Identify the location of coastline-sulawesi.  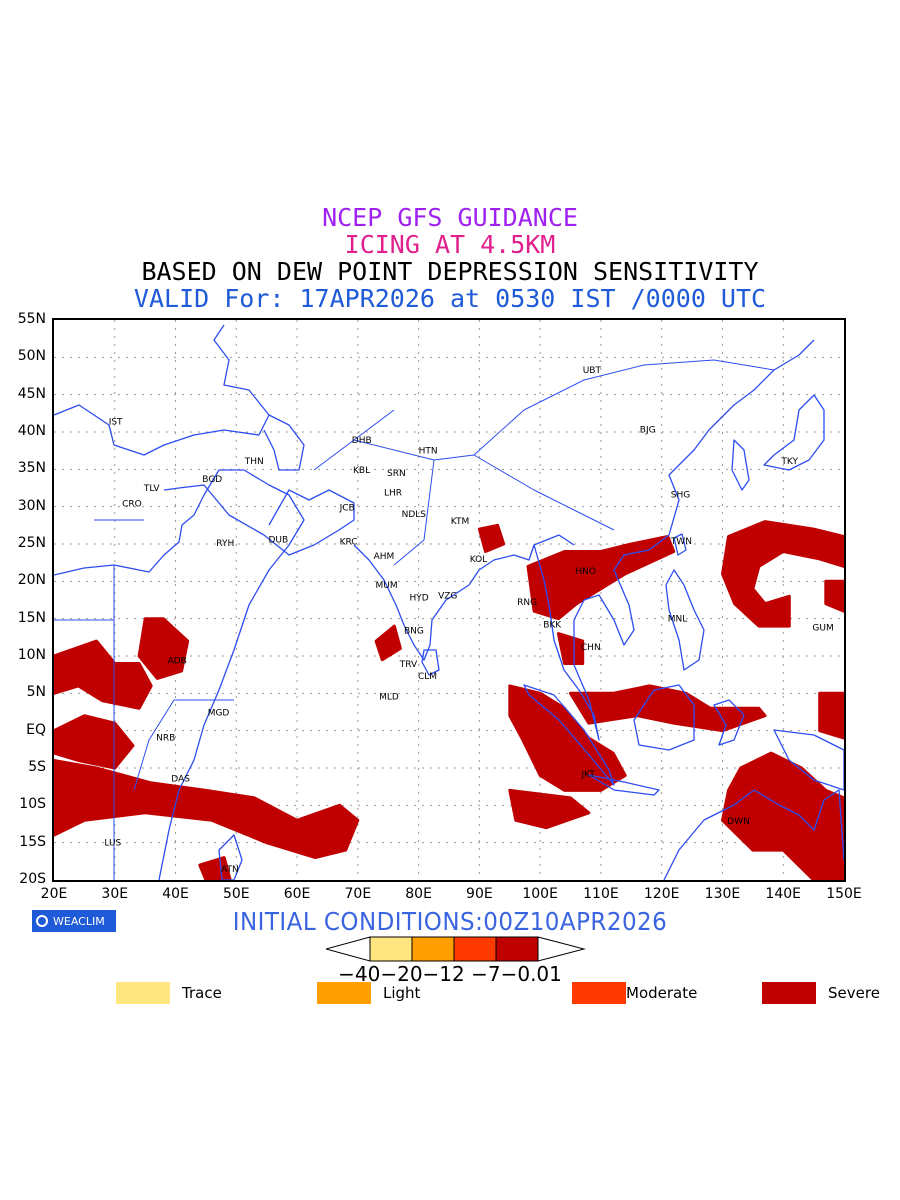
(729, 722).